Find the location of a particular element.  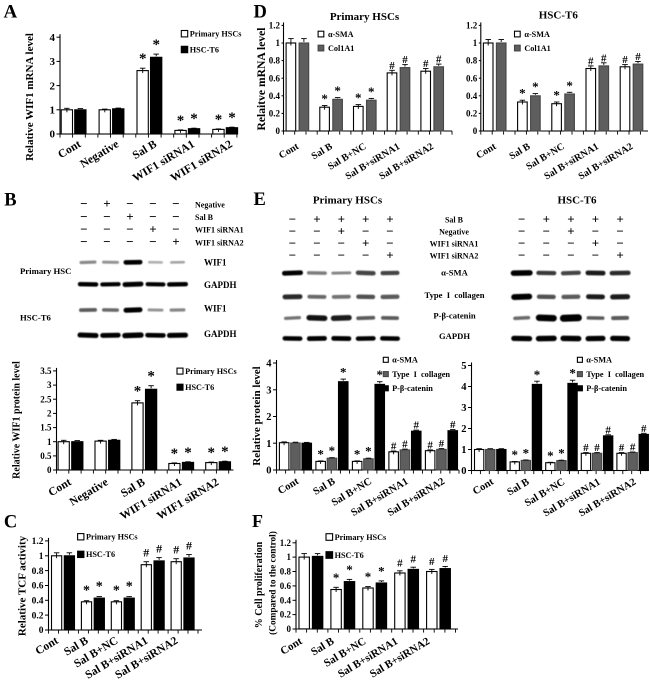

svg-text: WIF1 is located at coordinates (215, 309).